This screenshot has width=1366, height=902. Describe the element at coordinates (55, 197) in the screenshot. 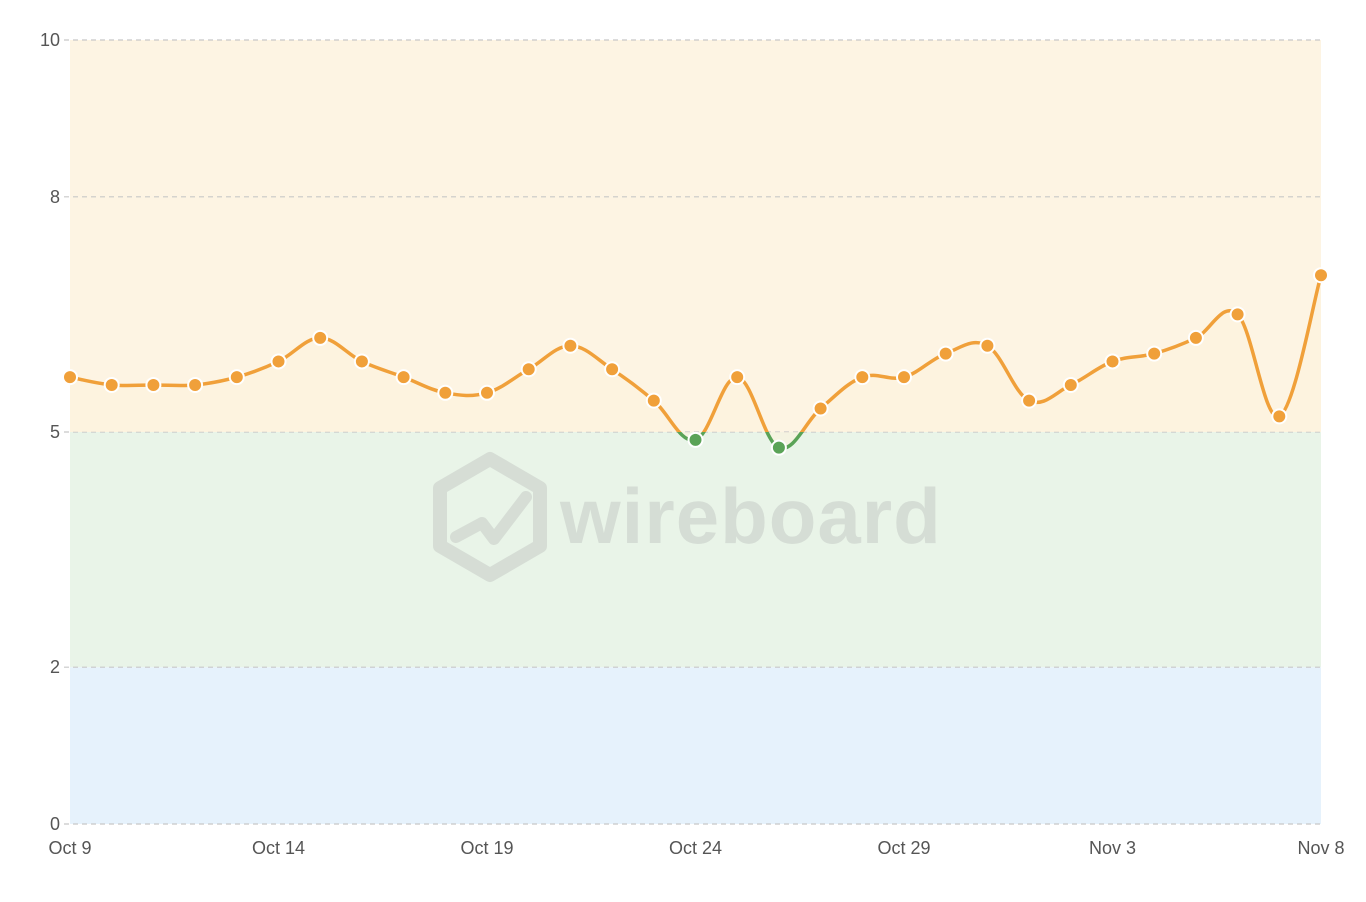

I see `y-tick-label: 8` at that location.